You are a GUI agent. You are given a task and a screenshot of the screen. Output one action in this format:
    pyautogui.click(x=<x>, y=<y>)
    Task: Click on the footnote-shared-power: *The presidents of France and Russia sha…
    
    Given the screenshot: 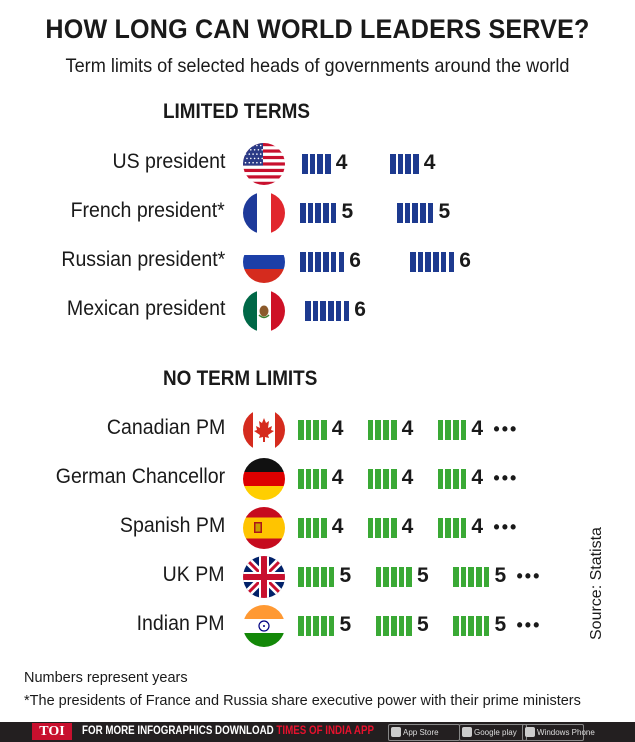 What is the action you would take?
    pyautogui.click(x=302, y=701)
    